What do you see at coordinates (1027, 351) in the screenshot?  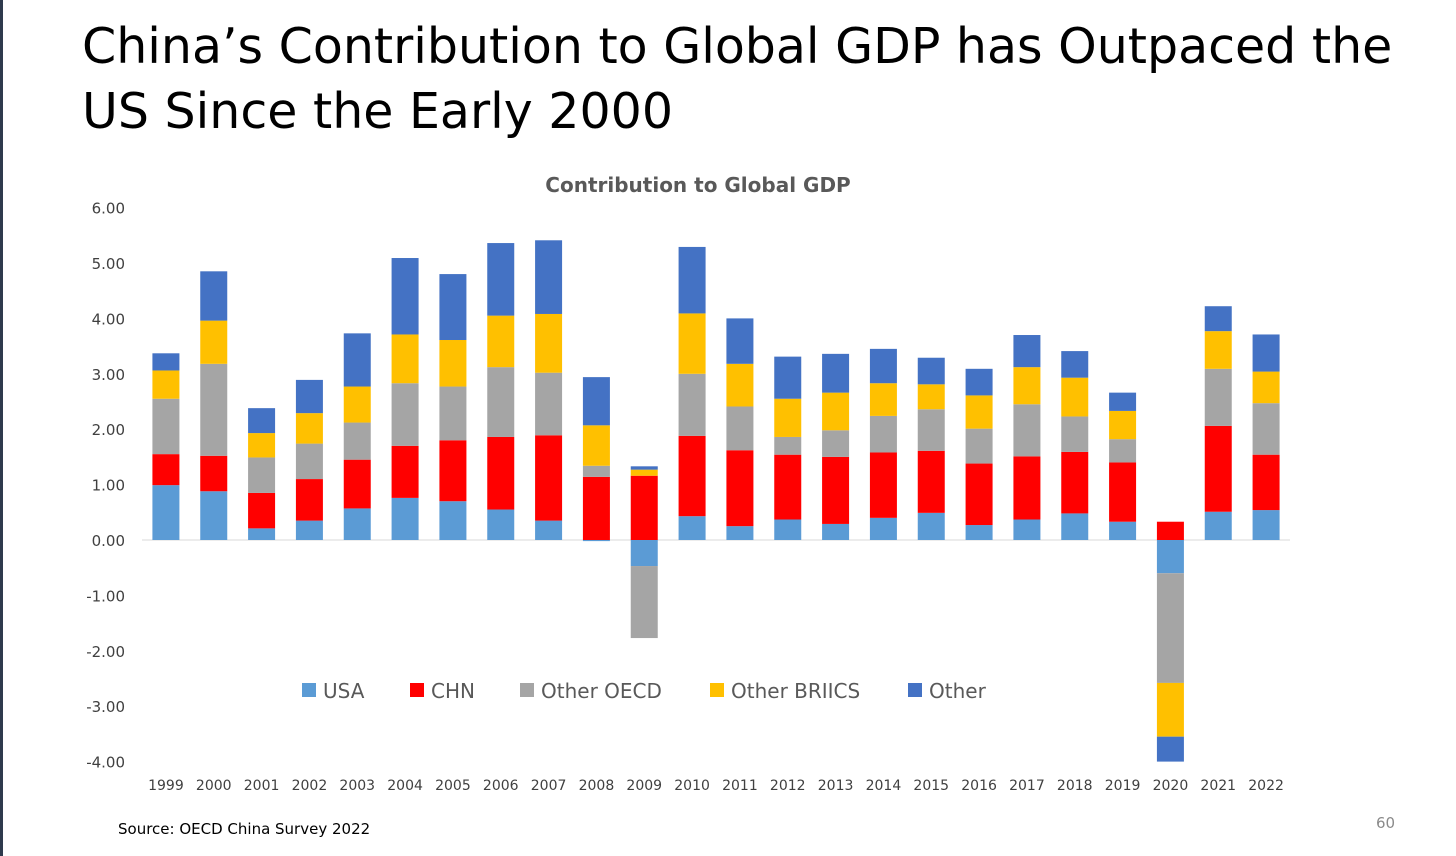 I see `bar-other-2017` at bounding box center [1027, 351].